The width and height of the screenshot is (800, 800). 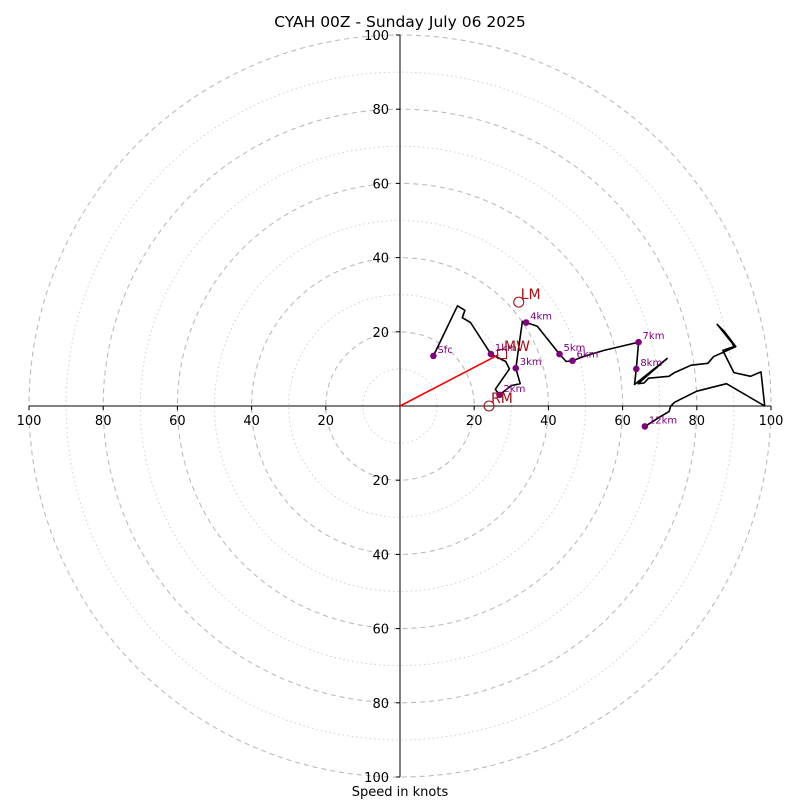 What do you see at coordinates (380, 704) in the screenshot?
I see `tick-label-bottom: 80` at bounding box center [380, 704].